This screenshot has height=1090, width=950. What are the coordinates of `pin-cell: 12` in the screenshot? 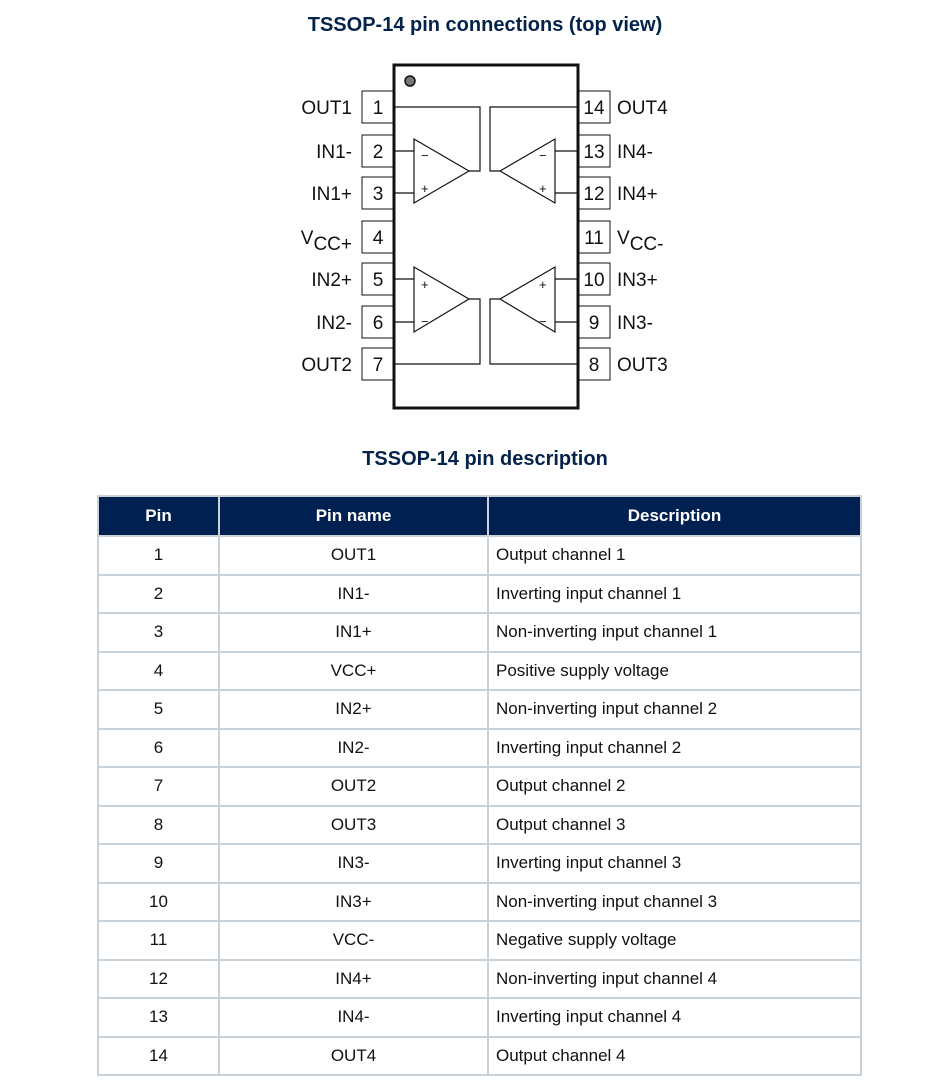 It's located at (158, 978).